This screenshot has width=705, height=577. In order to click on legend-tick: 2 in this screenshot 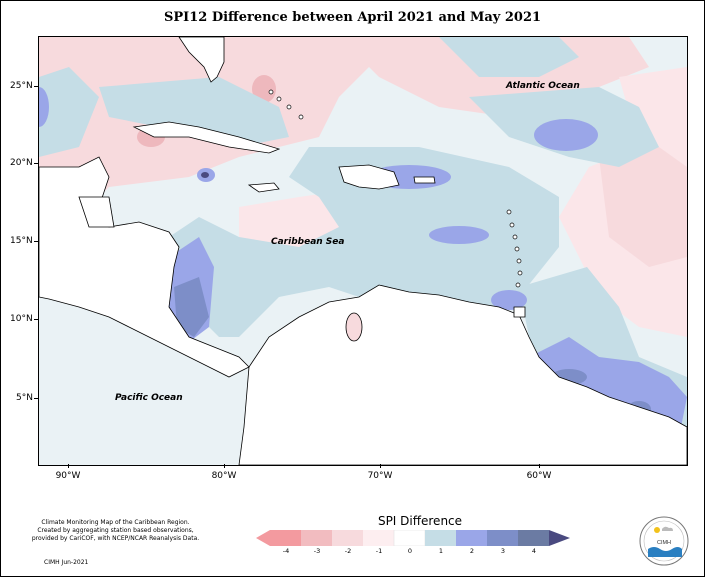, I will do `click(472, 551)`.